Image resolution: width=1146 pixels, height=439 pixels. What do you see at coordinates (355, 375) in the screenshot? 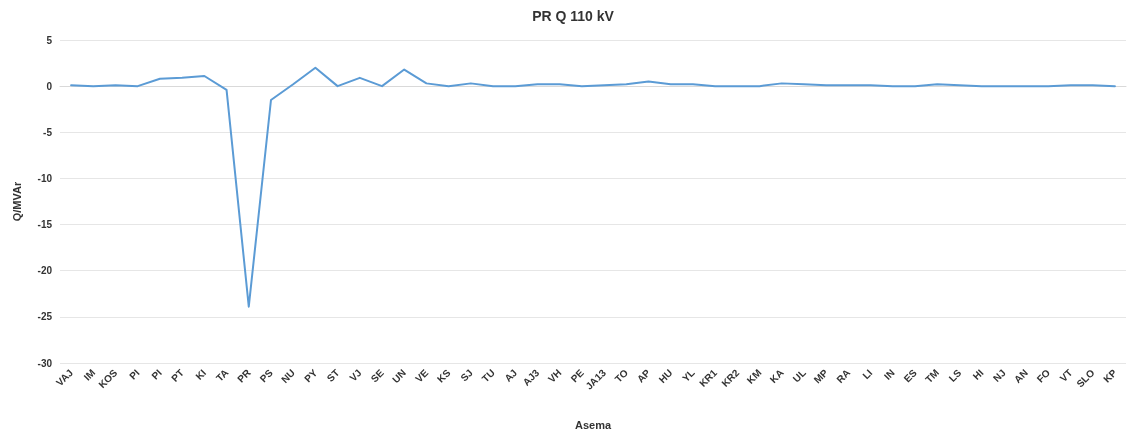
I see `x-tick-label: VJ` at bounding box center [355, 375].